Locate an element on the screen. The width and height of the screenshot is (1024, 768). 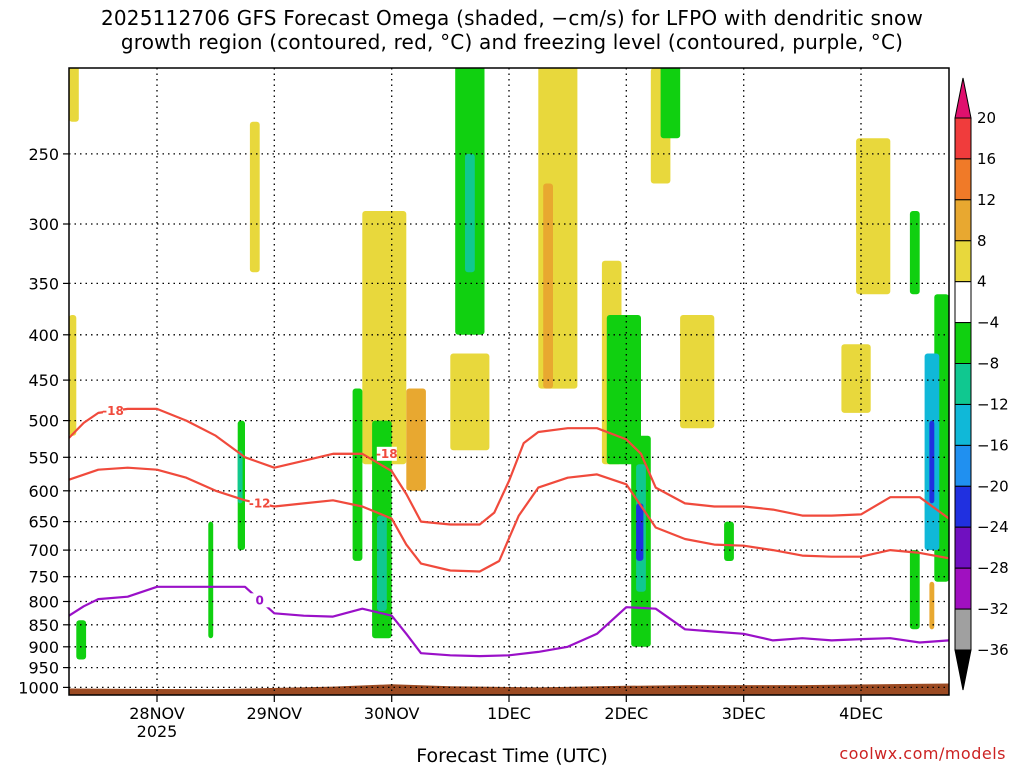
y-tick-label-350: 350 is located at coordinates (43, 283).